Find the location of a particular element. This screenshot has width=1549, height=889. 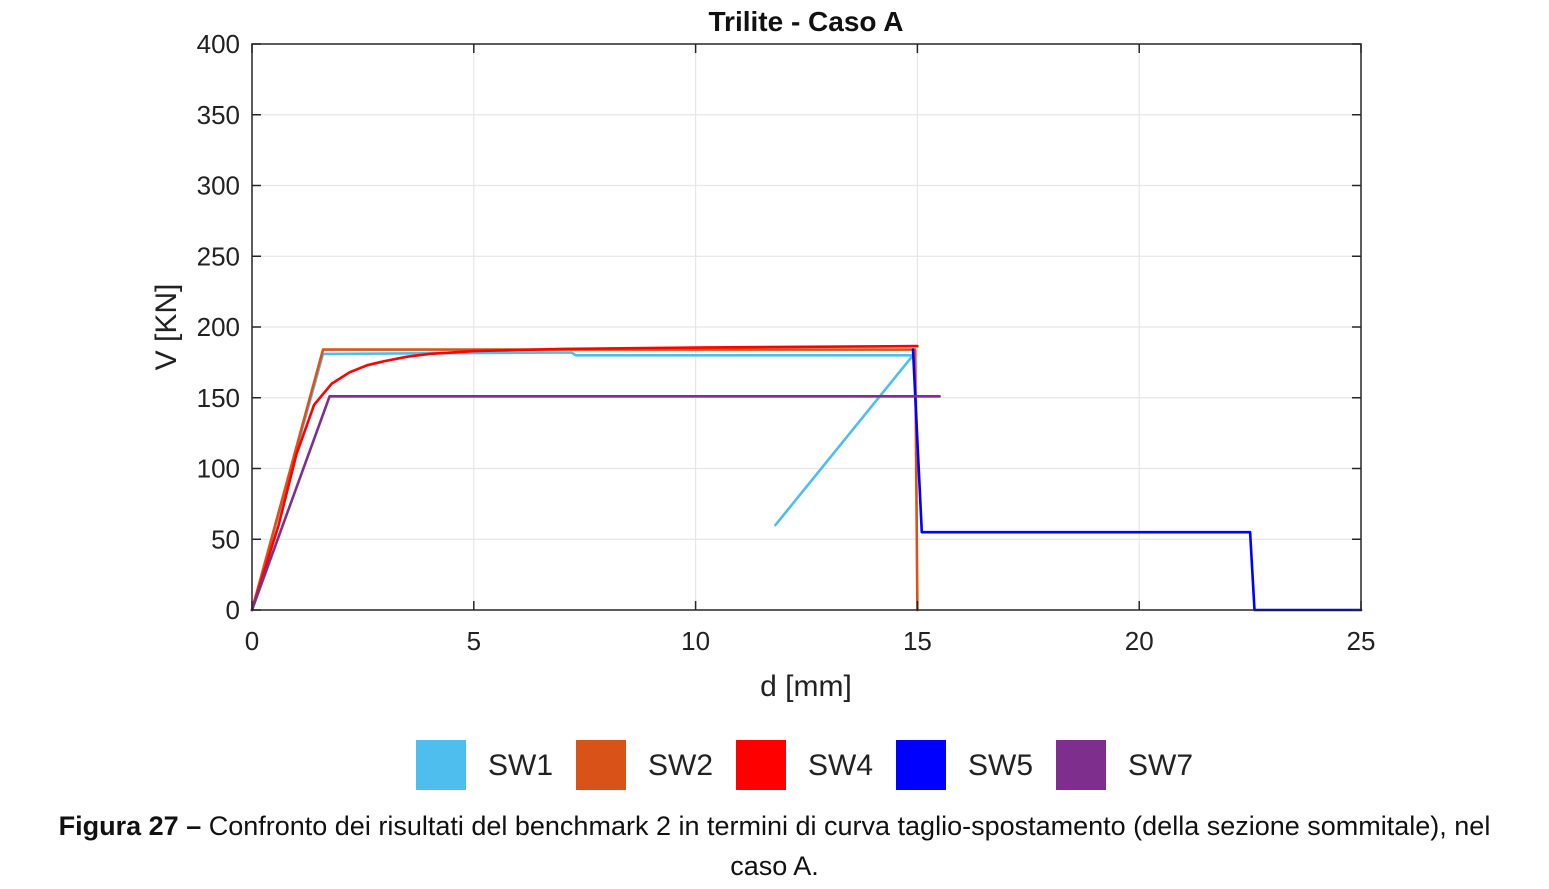

x-tick-label: 5 is located at coordinates (474, 641).